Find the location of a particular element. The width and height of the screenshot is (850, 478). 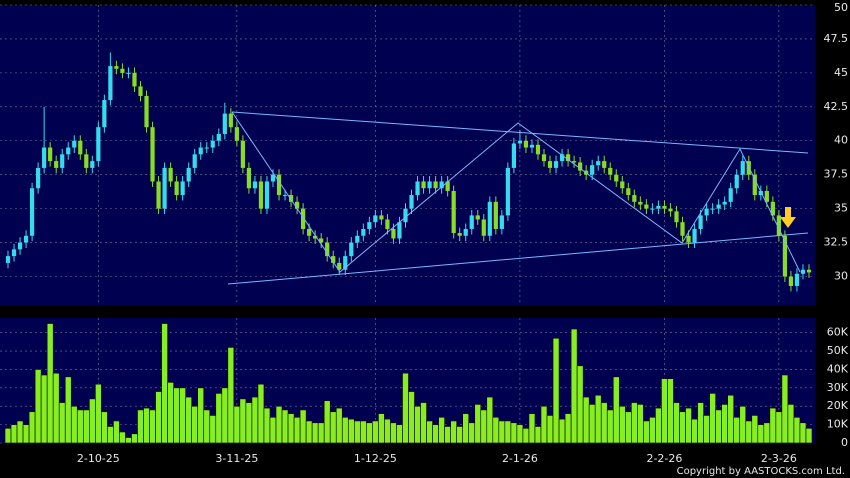

volume-tick-label: 60K is located at coordinates (838, 332).